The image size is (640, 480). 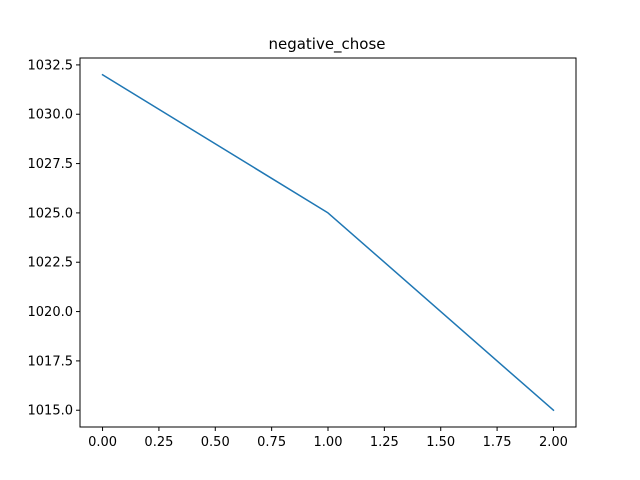 I want to click on y-tick-label: 1032.5, so click(x=51, y=65).